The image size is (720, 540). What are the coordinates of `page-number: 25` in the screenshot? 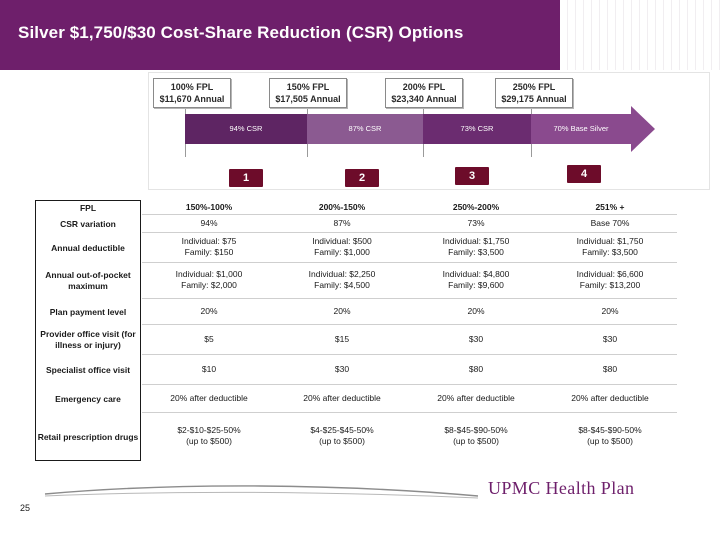 It's located at (25, 508).